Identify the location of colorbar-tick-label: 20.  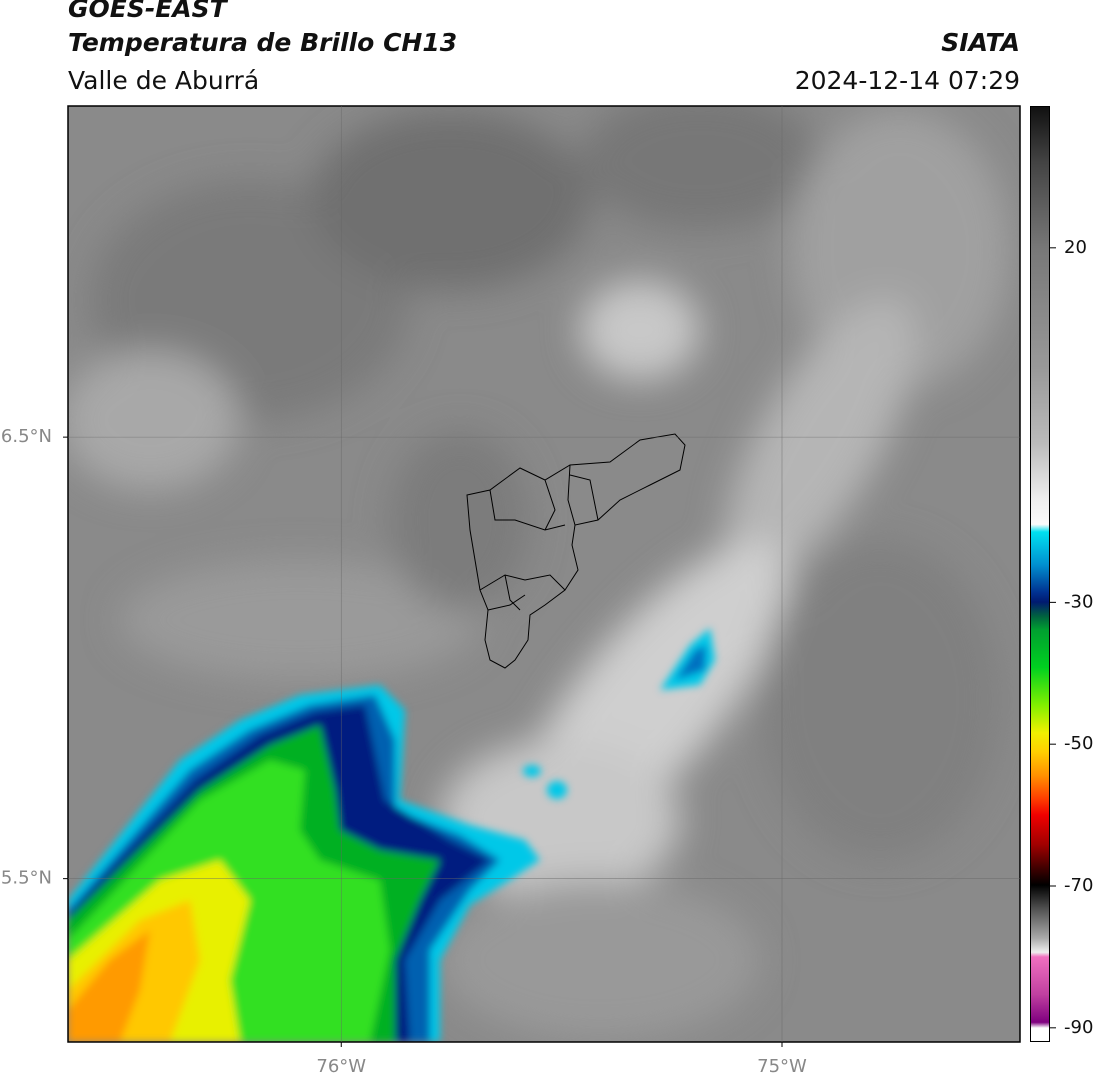
(1075, 247).